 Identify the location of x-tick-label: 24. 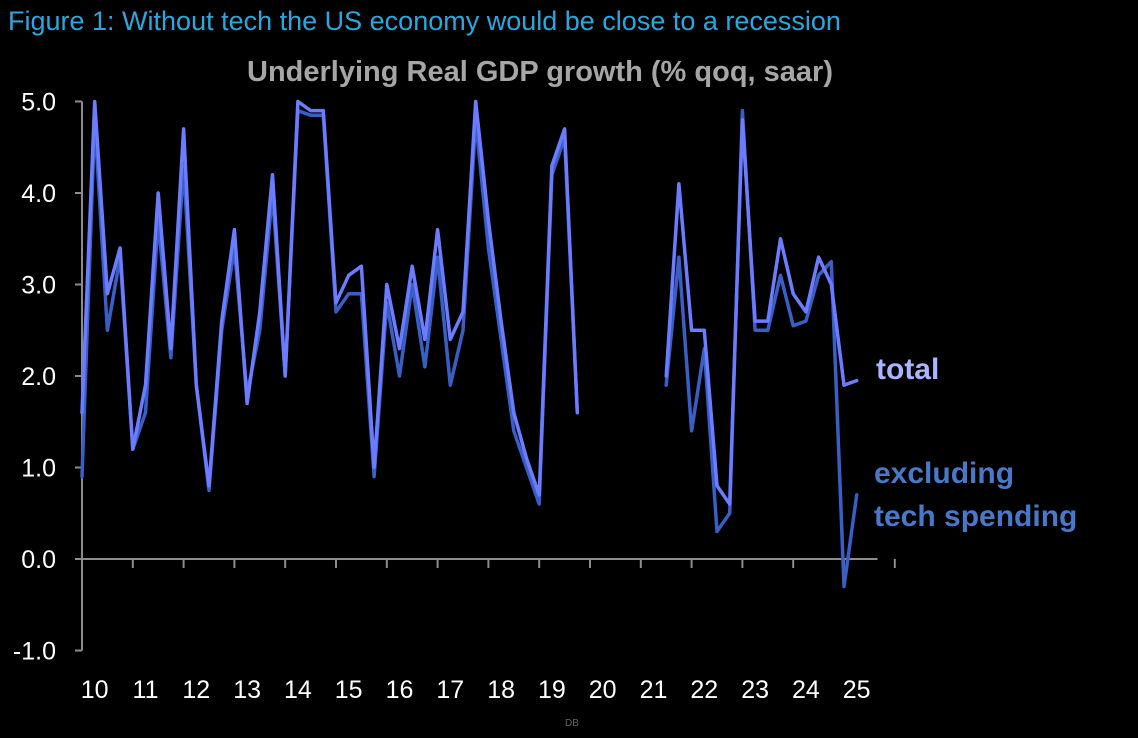
(806, 690).